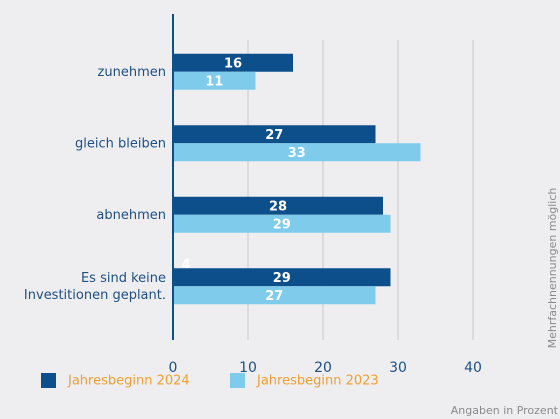 The width and height of the screenshot is (560, 419). Describe the element at coordinates (248, 368) in the screenshot. I see `x-tick-label: 10` at that location.